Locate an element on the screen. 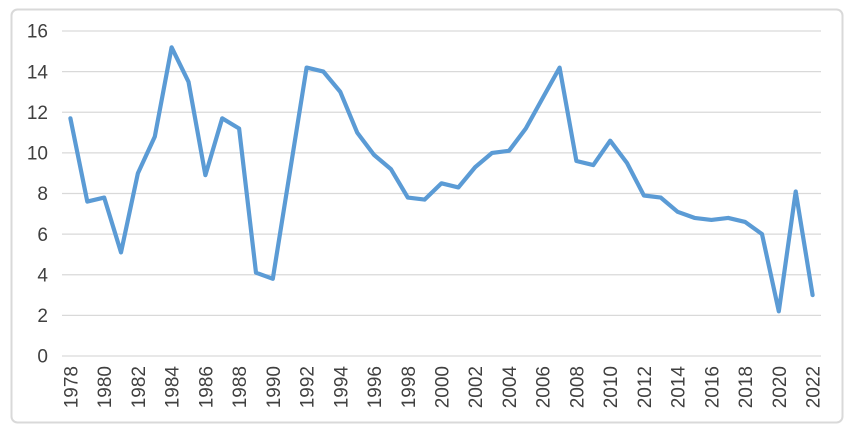 This screenshot has height=434, width=854. x-axis-tick-label: 2022 is located at coordinates (814, 387).